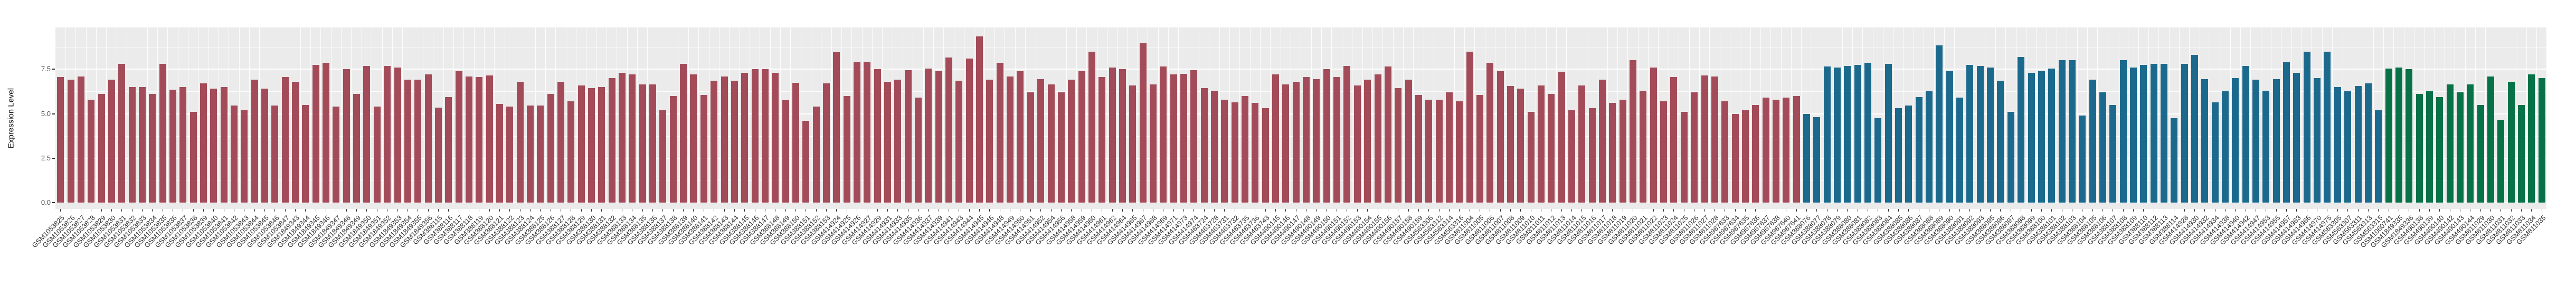  What do you see at coordinates (1520, 257) in the screenshot?
I see `x-tick: GSM811010` at bounding box center [1520, 257].